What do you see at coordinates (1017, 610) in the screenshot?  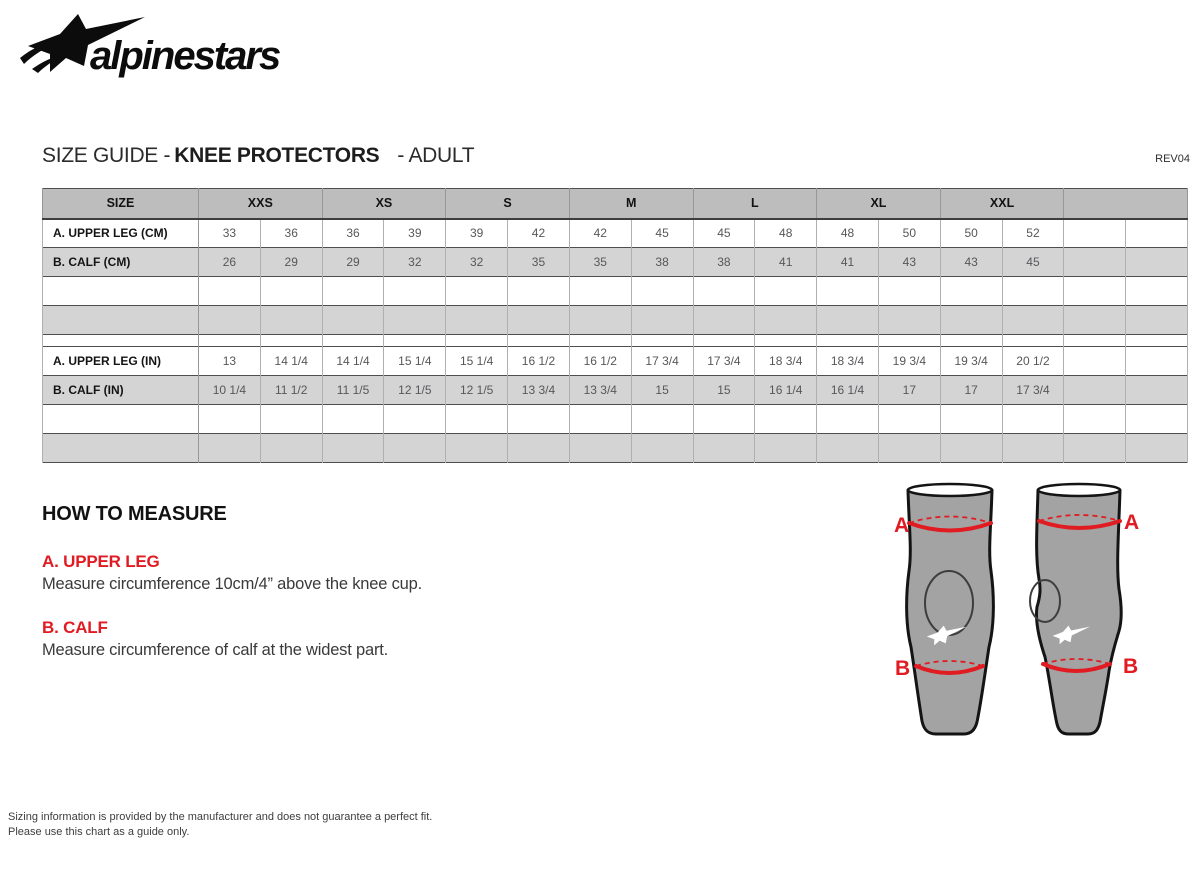 I see `knee-diagrams: A B A B` at bounding box center [1017, 610].